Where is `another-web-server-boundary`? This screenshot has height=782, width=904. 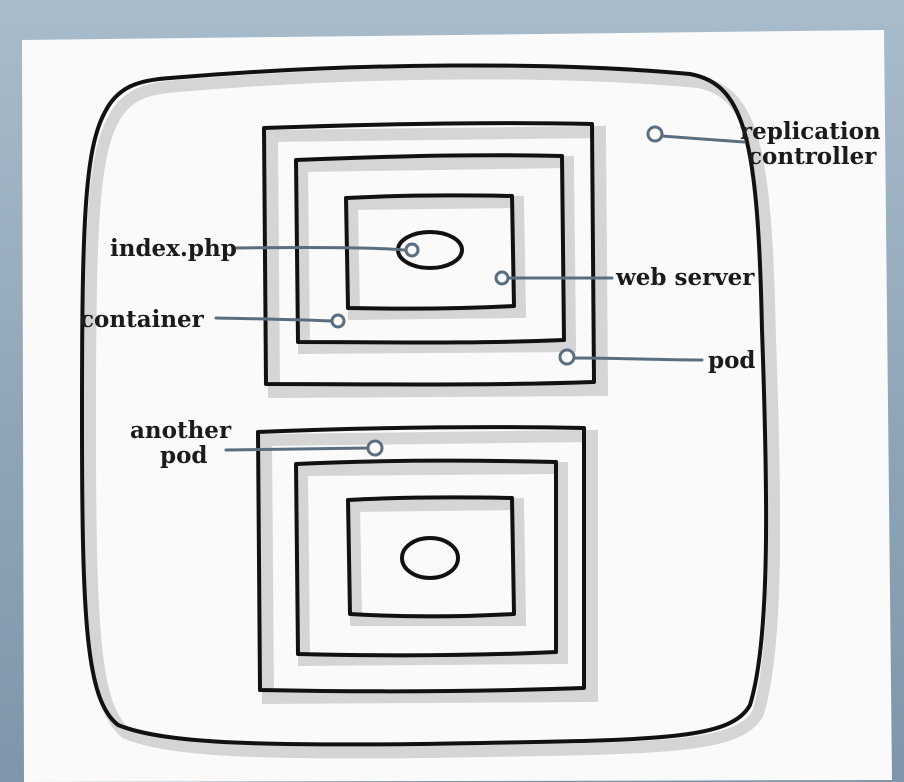 another-web-server-boundary is located at coordinates (431, 557).